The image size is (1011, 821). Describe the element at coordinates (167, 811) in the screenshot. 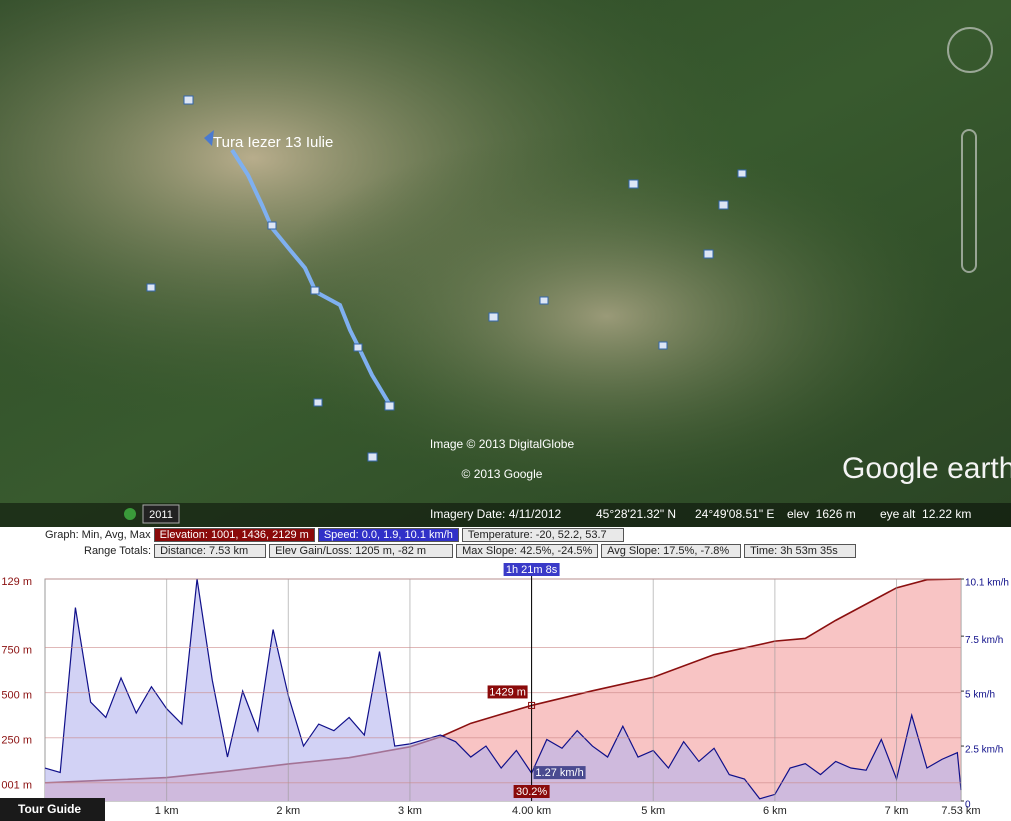

I see `x-tick-label: 1 km` at that location.